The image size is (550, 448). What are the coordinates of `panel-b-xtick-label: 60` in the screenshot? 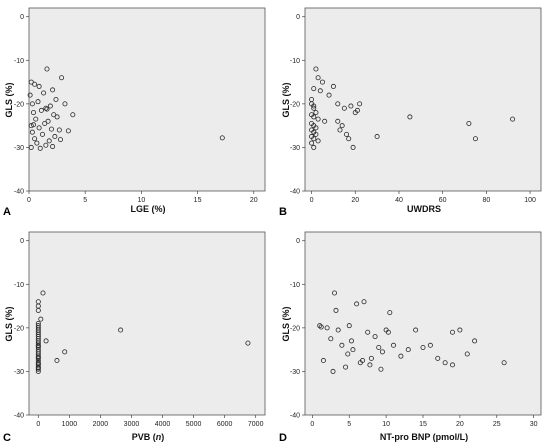 It's located at (443, 200).